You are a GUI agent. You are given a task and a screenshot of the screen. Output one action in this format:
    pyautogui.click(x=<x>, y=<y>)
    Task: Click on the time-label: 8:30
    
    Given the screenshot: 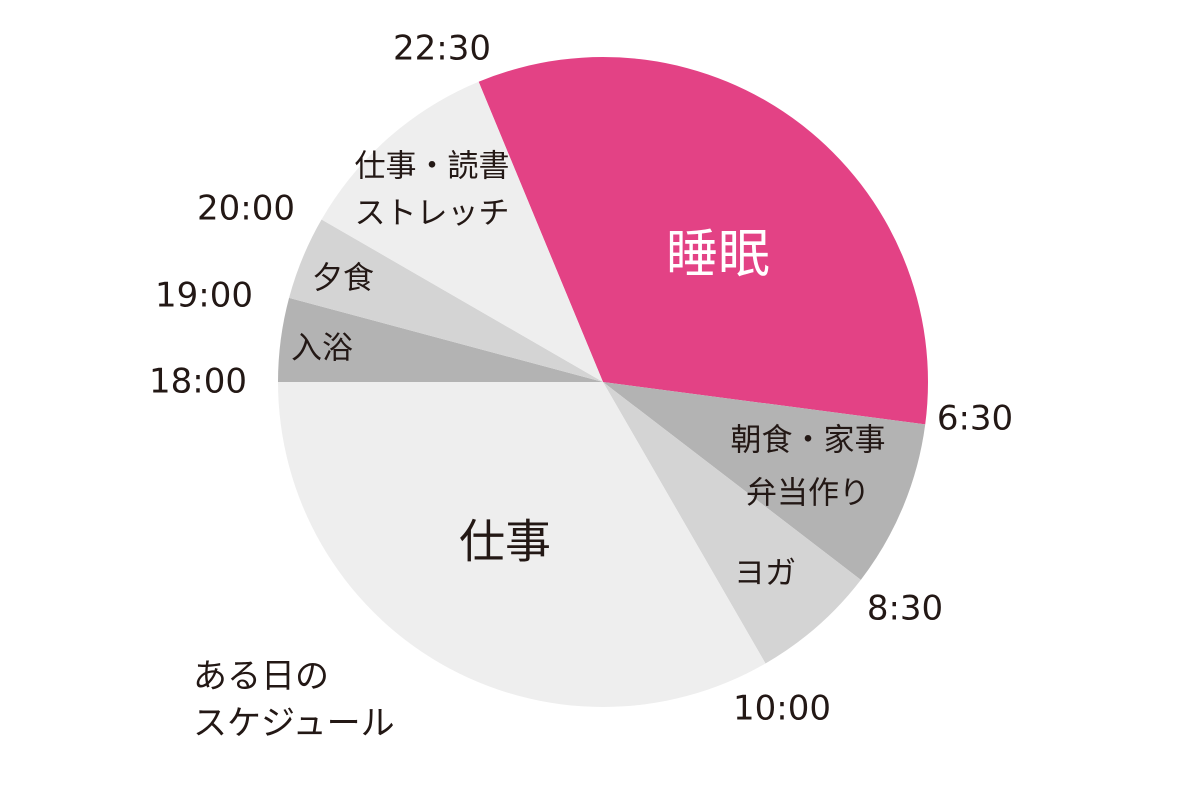 What is the action you would take?
    pyautogui.click(x=905, y=609)
    